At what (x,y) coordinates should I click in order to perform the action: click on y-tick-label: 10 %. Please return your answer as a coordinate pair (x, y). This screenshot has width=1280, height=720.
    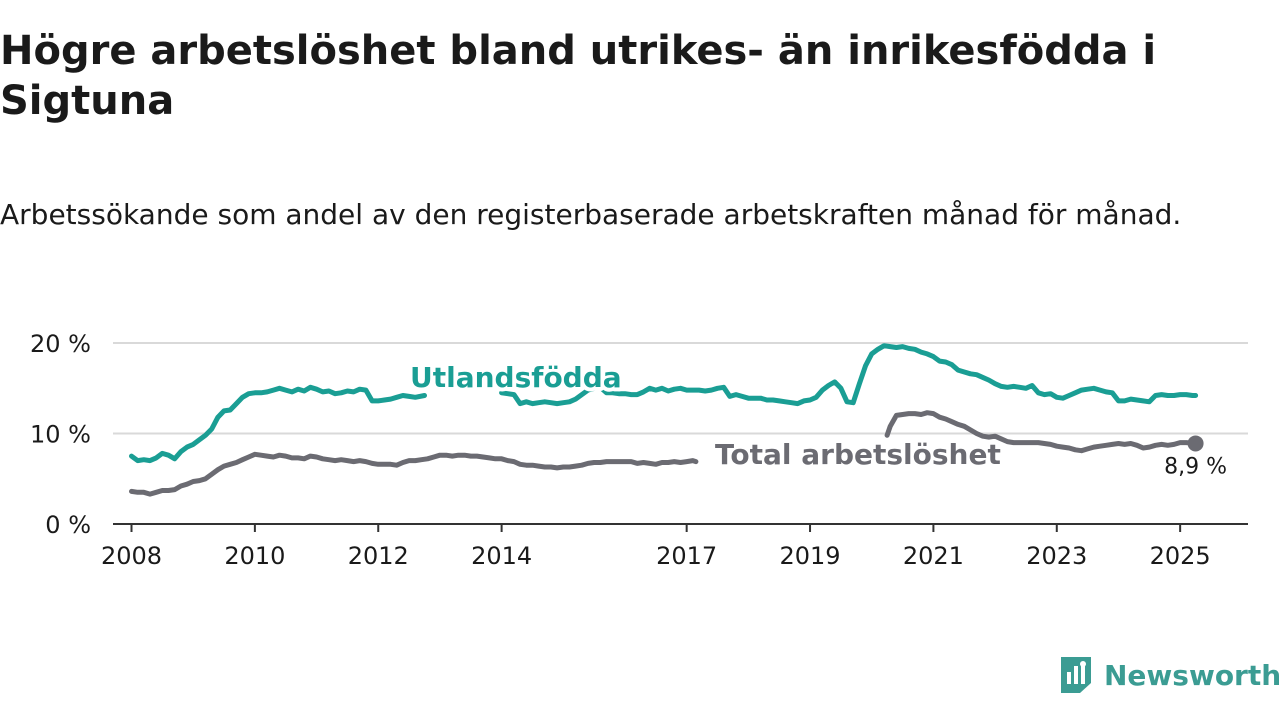
    Looking at the image, I should click on (60, 435).